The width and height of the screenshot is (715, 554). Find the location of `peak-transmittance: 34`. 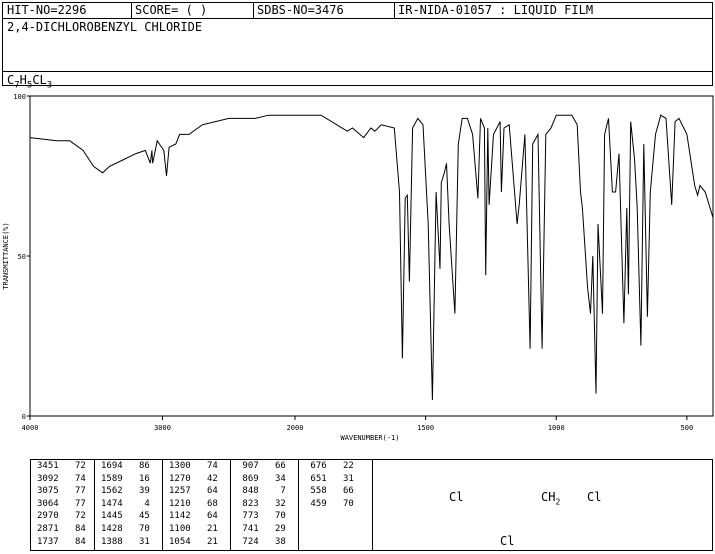

peak-transmittance: 34 is located at coordinates (272, 478).